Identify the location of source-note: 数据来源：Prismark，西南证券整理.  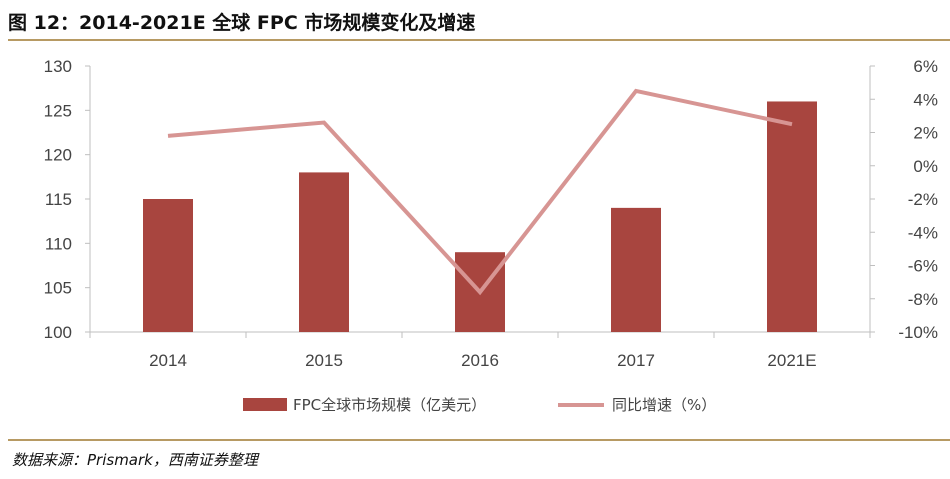
(135, 460).